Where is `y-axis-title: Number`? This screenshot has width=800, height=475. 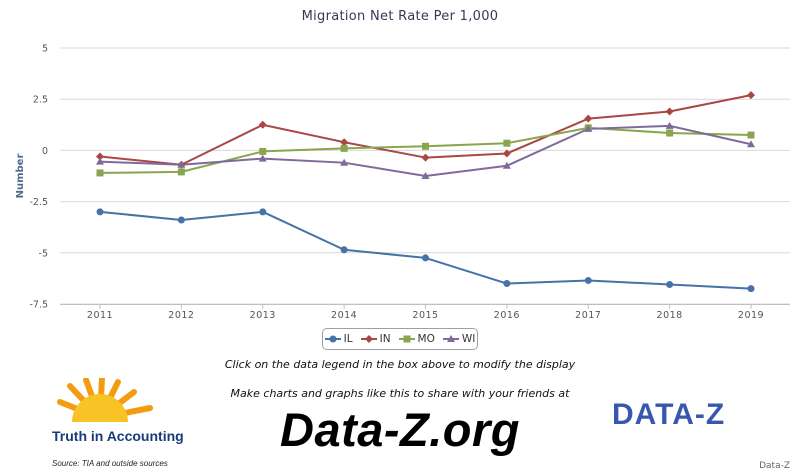
y-axis-title: Number is located at coordinates (20, 176).